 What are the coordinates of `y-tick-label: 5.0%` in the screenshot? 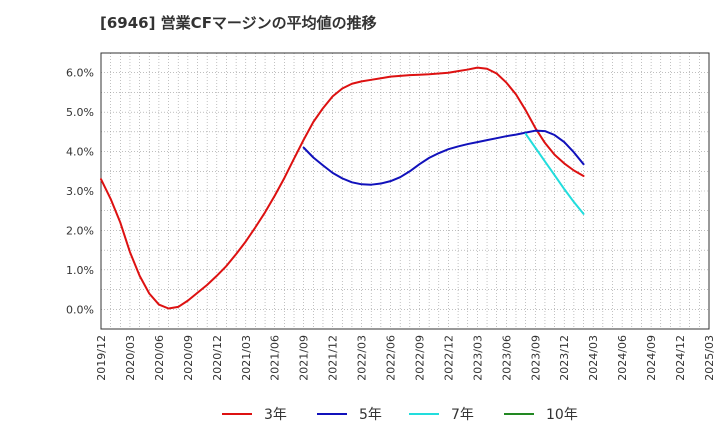 It's located at (80, 112).